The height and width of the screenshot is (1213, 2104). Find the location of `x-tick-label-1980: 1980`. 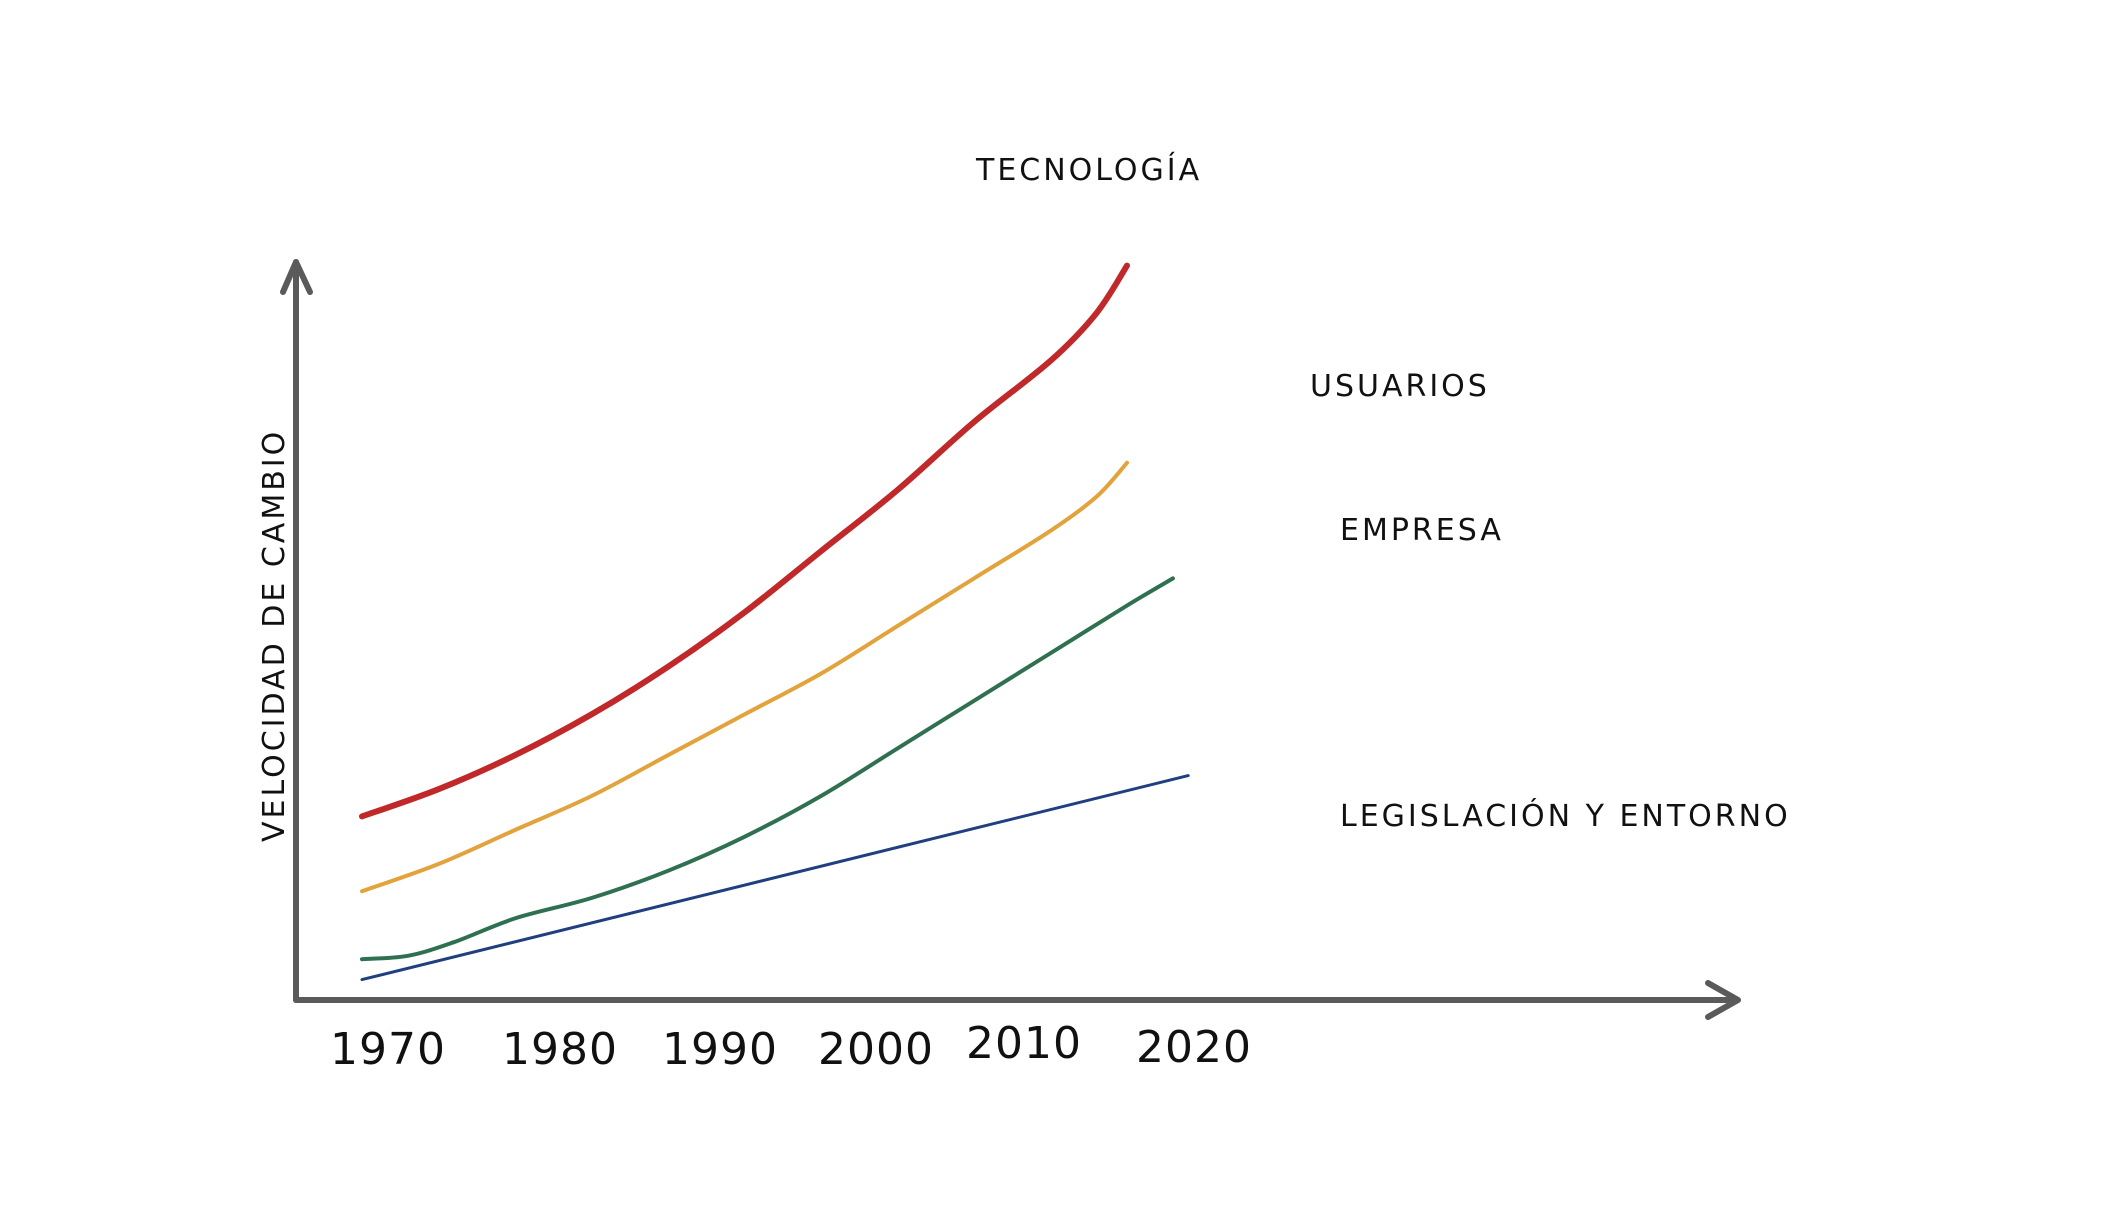

x-tick-label-1980: 1980 is located at coordinates (560, 1049).